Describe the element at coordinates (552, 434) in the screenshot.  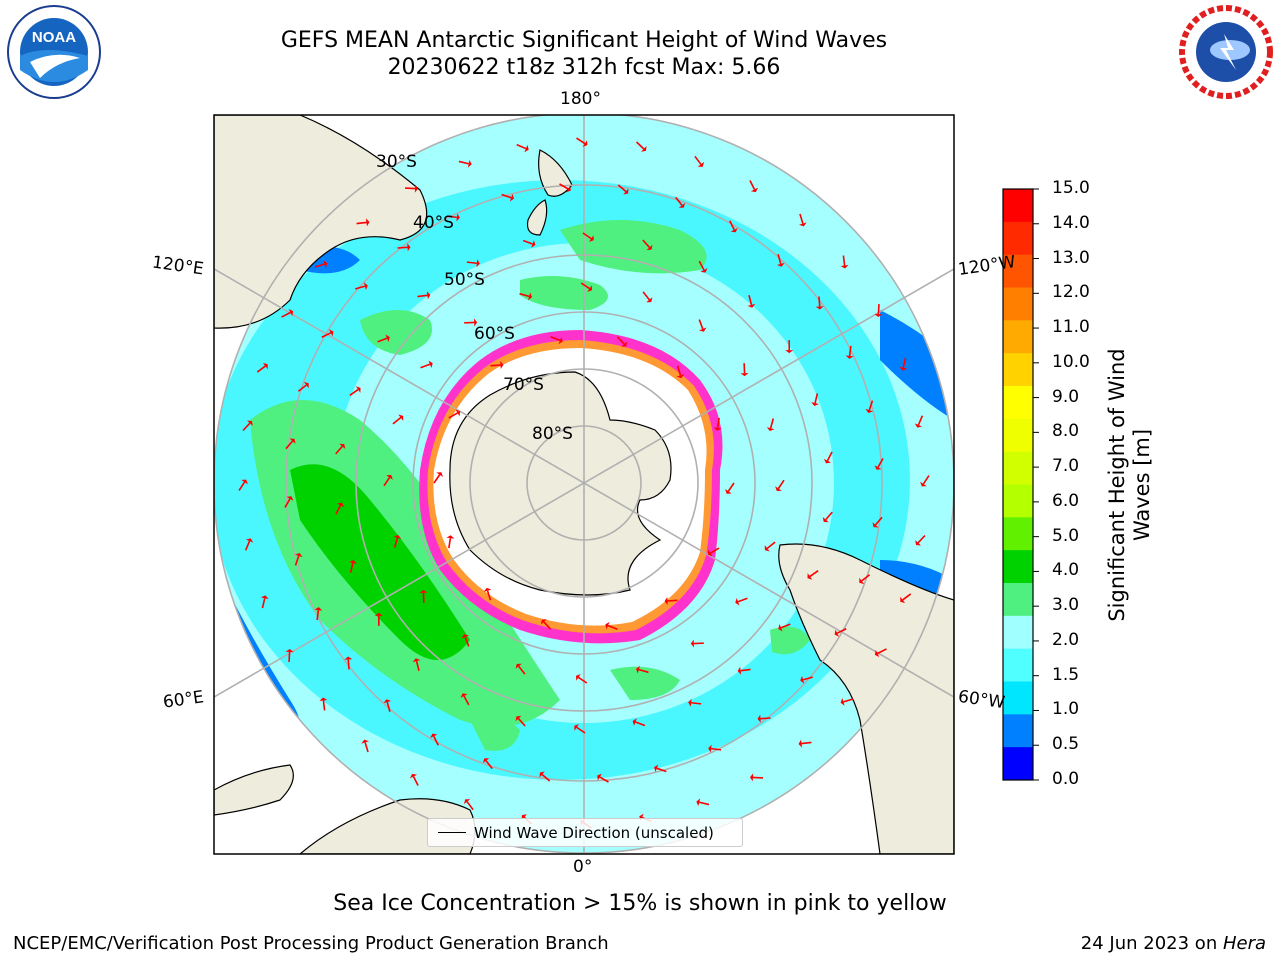
I see `lat-label-80s: 80°S` at that location.